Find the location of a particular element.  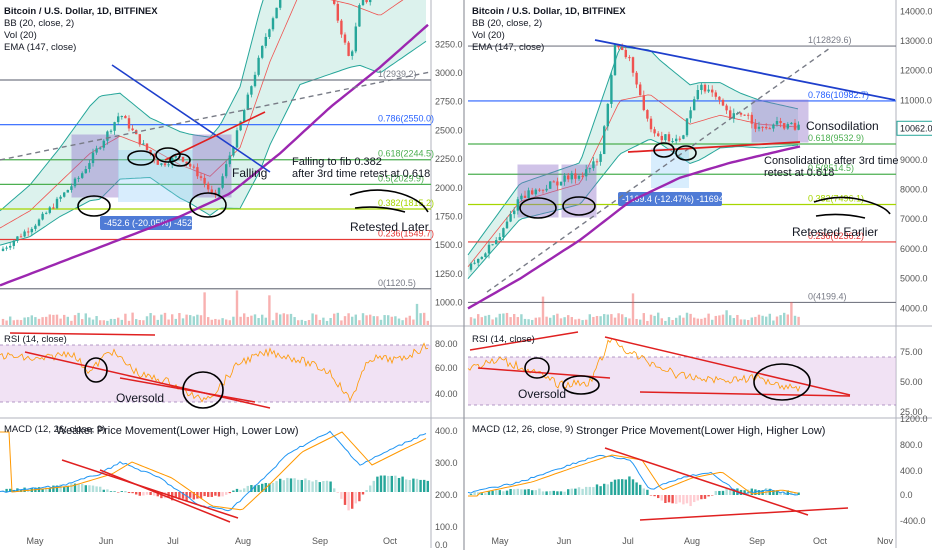

left-month-tick: Sep is located at coordinates (320, 541).